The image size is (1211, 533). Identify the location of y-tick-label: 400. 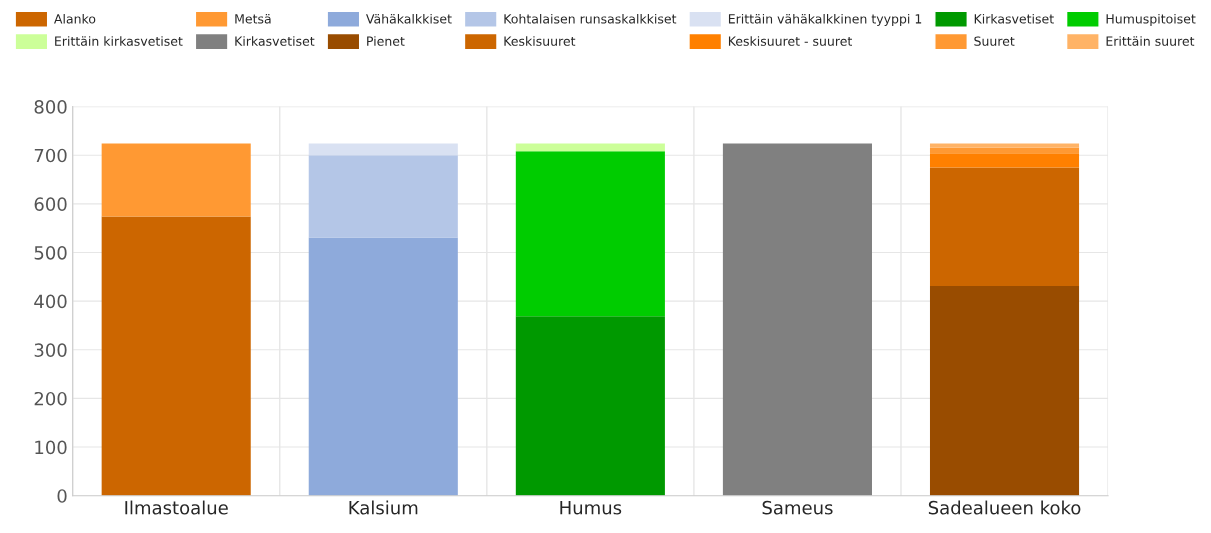
(50, 301).